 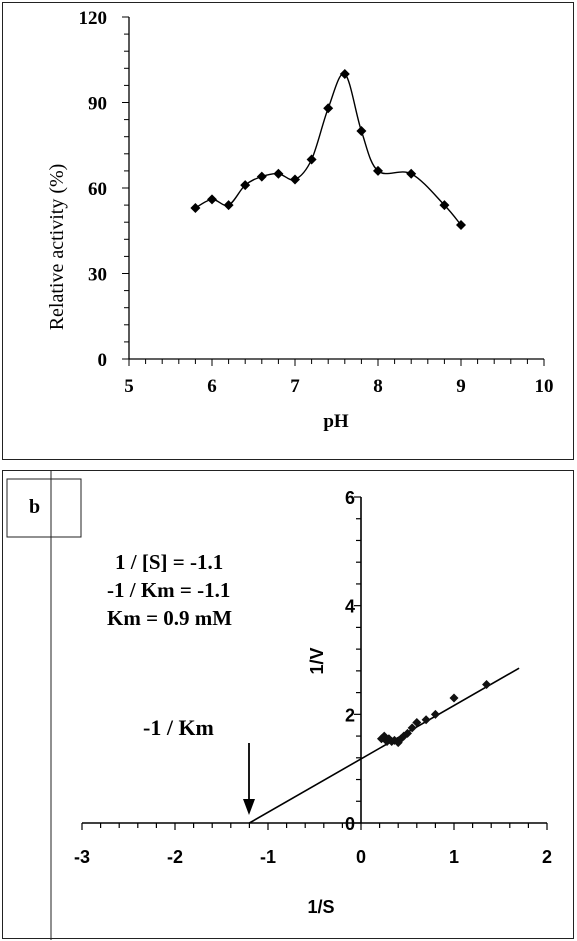 I want to click on chart-a-series-line, so click(x=328, y=149).